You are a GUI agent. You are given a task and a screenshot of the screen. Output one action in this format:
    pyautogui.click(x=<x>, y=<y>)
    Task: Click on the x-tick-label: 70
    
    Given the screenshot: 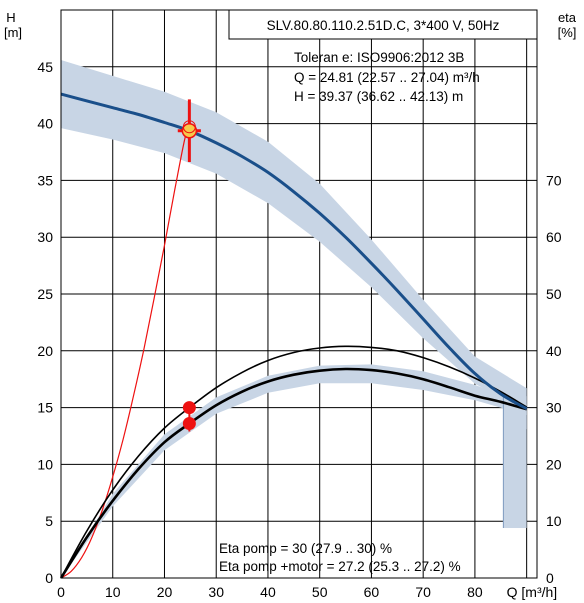 What is the action you would take?
    pyautogui.click(x=423, y=592)
    